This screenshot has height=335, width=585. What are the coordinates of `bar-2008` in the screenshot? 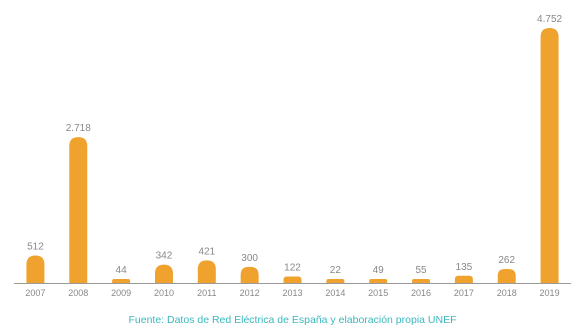 It's located at (78, 210).